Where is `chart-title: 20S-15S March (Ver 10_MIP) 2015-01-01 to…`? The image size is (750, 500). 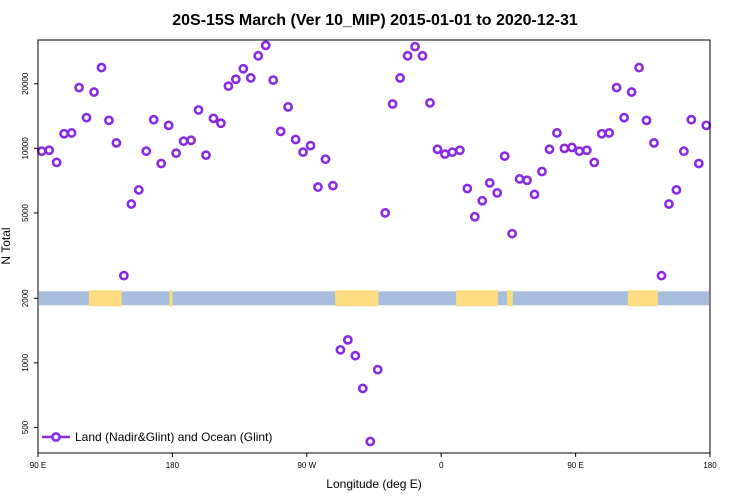 chart-title: 20S-15S March (Ver 10_MIP) 2015-01-01 to… is located at coordinates (375, 20).